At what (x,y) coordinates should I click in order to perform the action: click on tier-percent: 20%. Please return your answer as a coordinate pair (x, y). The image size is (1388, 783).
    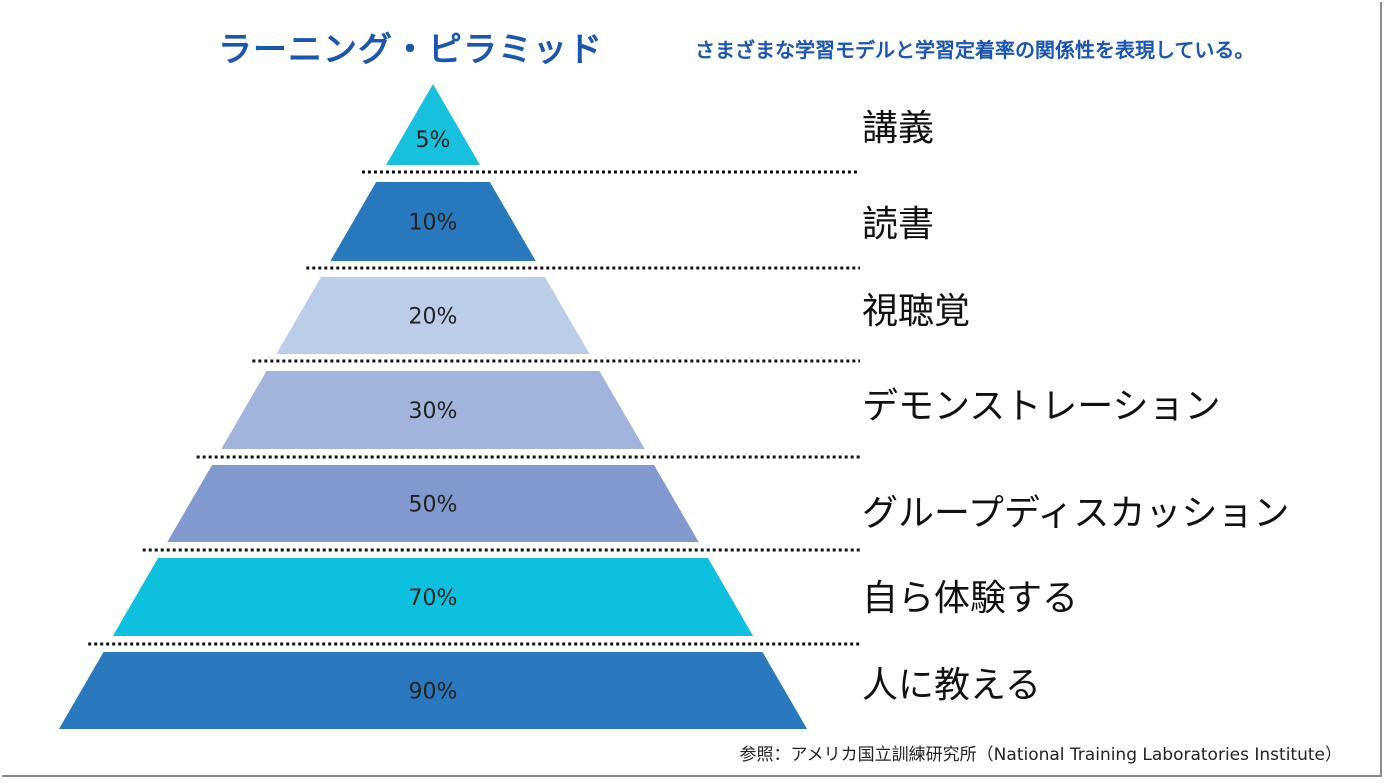
    Looking at the image, I should click on (433, 317).